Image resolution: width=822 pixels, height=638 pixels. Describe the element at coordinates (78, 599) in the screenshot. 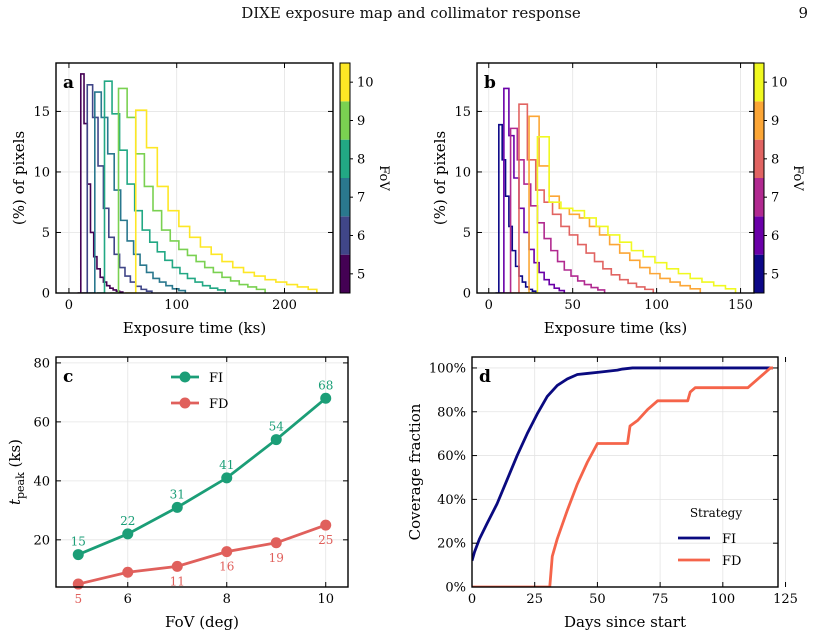

I see `data-label-FD: 5` at that location.